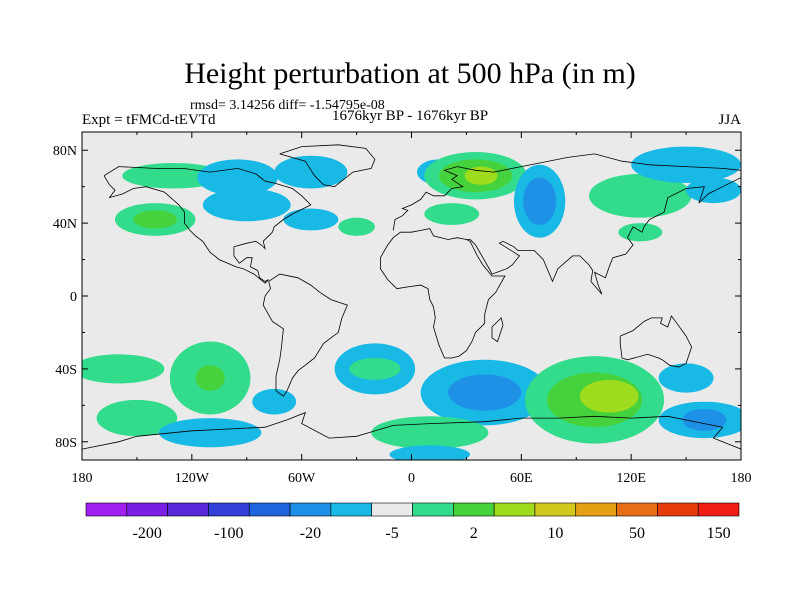 Image resolution: width=800 pixels, height=600 pixels. What do you see at coordinates (719, 533) in the screenshot?
I see `colorbar-label: 150` at bounding box center [719, 533].